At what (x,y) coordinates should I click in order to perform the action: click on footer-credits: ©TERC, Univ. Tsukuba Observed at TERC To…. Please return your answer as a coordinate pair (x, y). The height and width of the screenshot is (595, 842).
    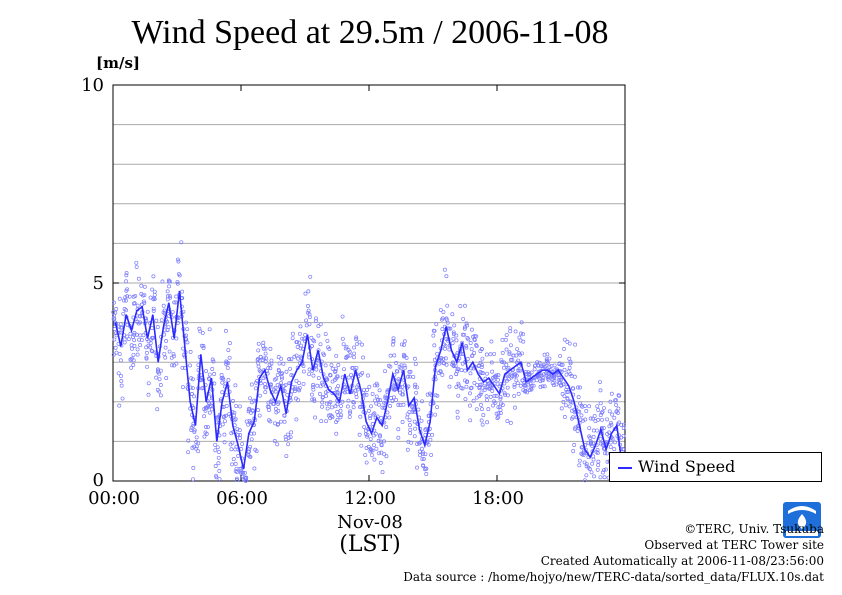
    Looking at the image, I should click on (613, 553).